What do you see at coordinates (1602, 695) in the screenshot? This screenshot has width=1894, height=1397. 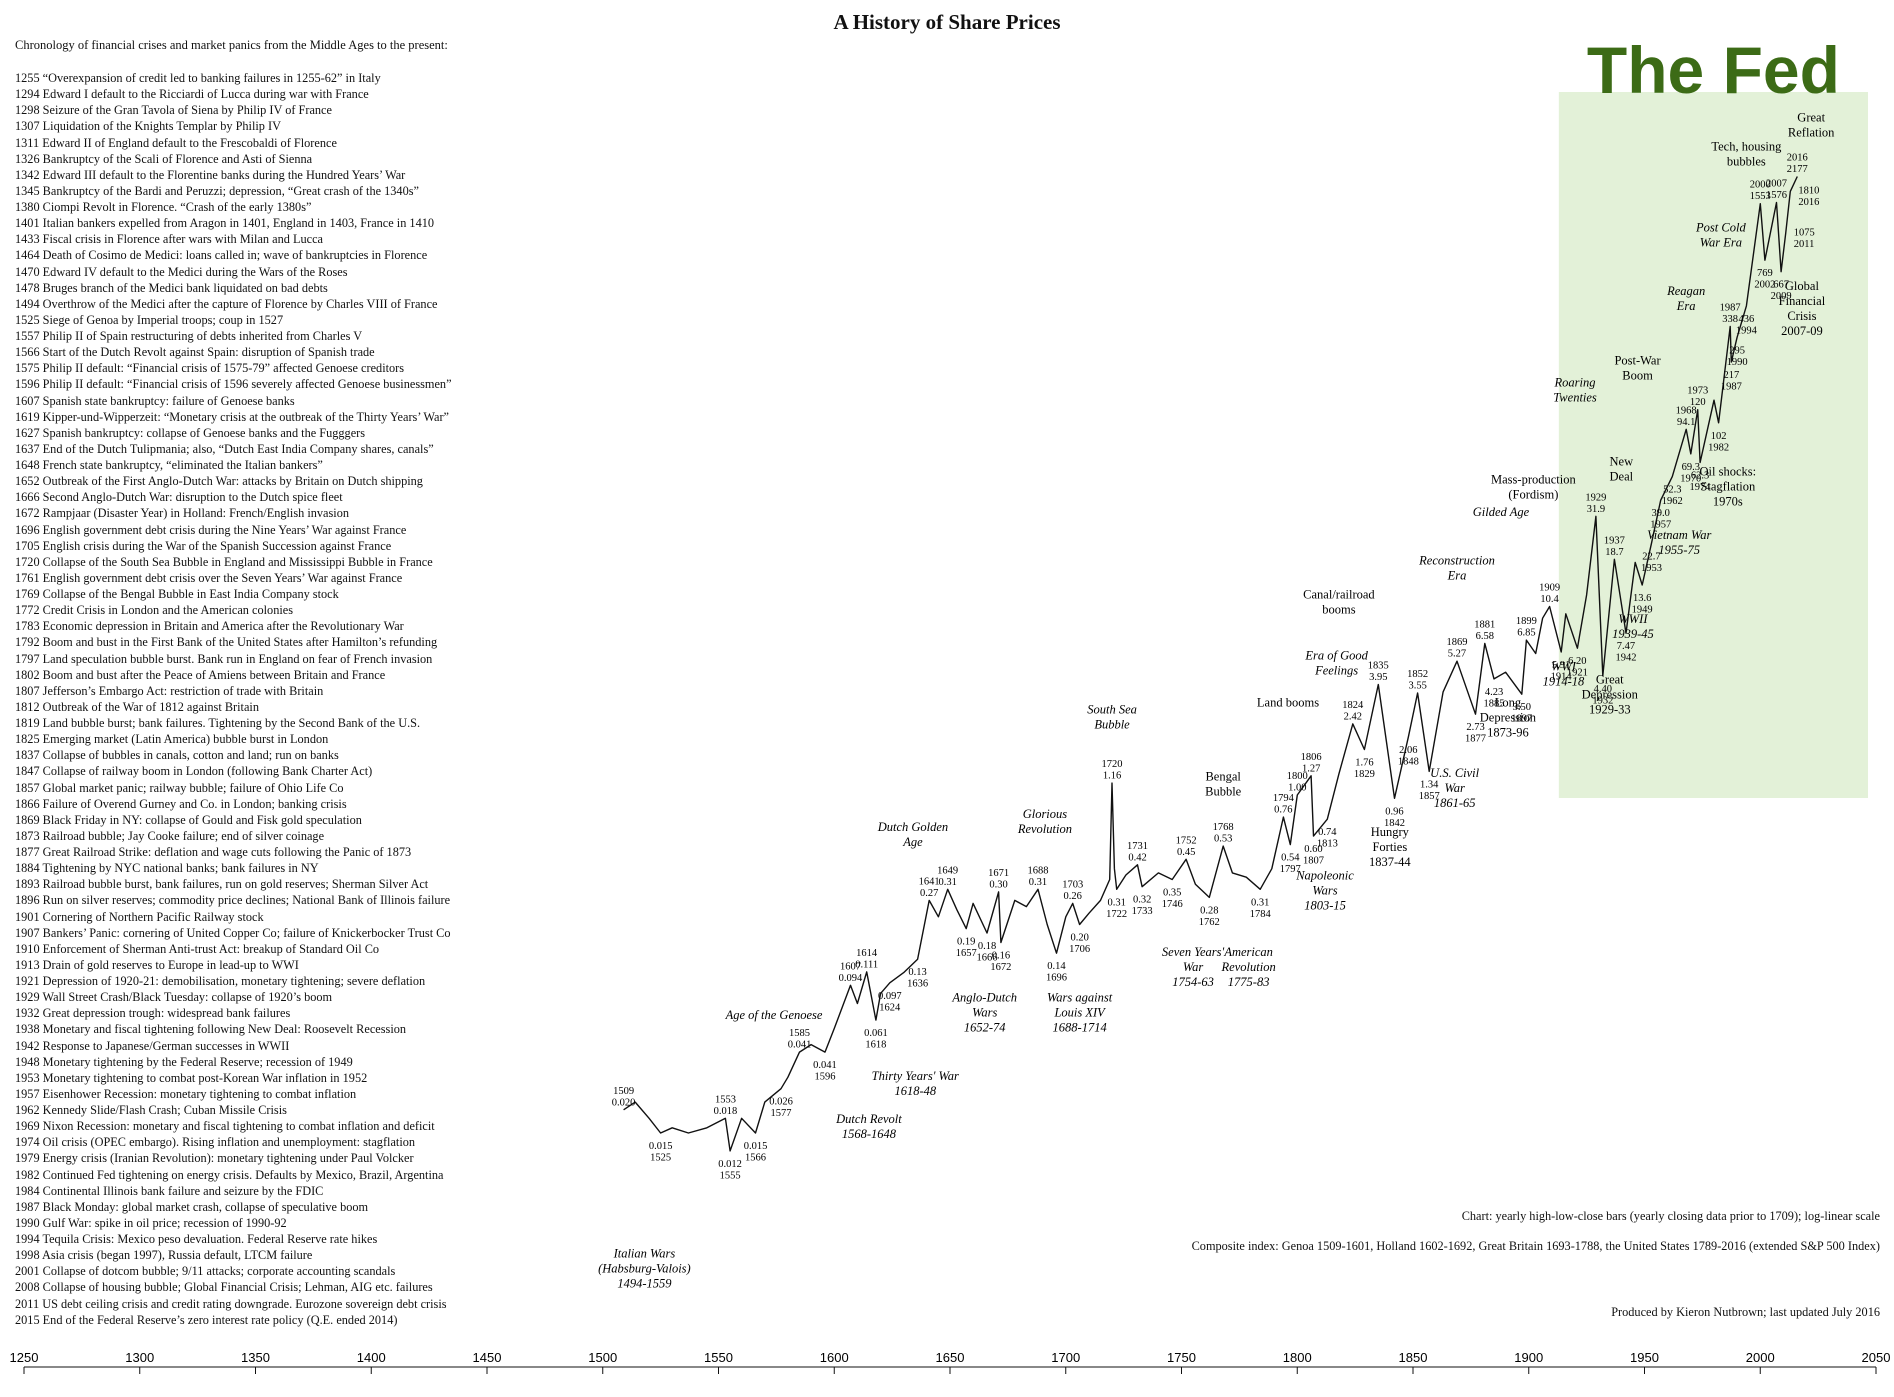 I see `data-label: 4.40 1932` at bounding box center [1602, 695].